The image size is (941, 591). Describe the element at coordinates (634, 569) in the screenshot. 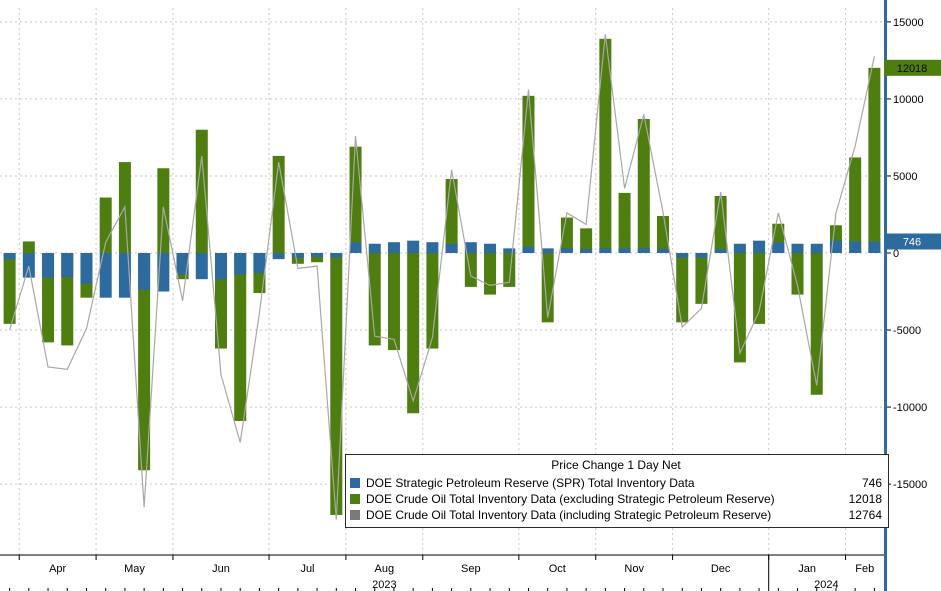

I see `month-label: Nov` at that location.